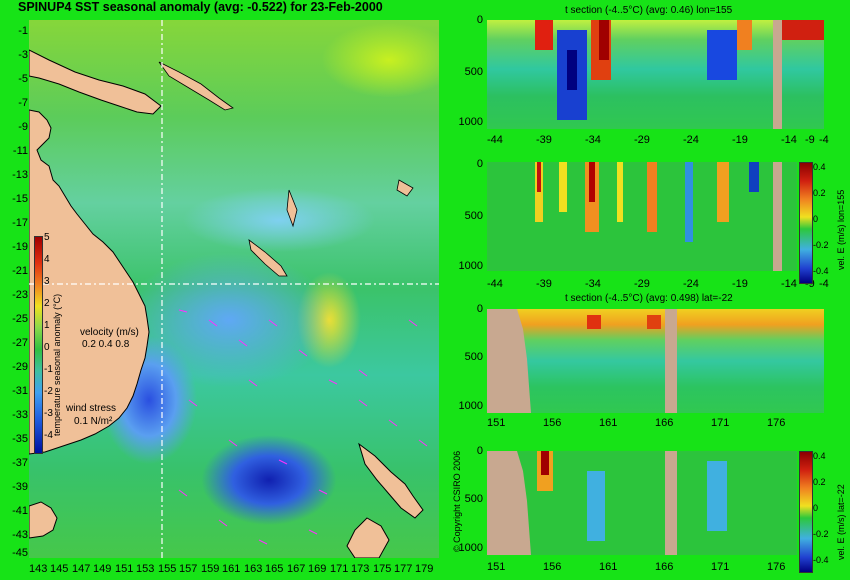 This screenshot has height=580, width=850. What do you see at coordinates (816, 508) in the screenshot?
I see `panel4-cbar-tick: 0` at bounding box center [816, 508].